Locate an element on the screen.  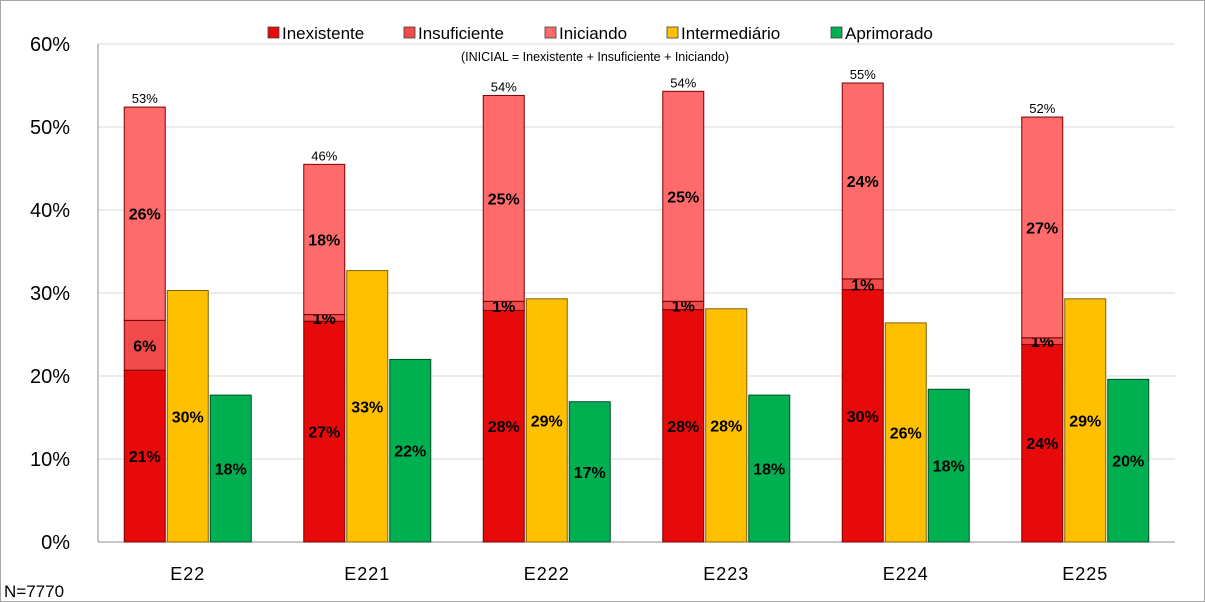
stack-total-label: 53% is located at coordinates (145, 98).